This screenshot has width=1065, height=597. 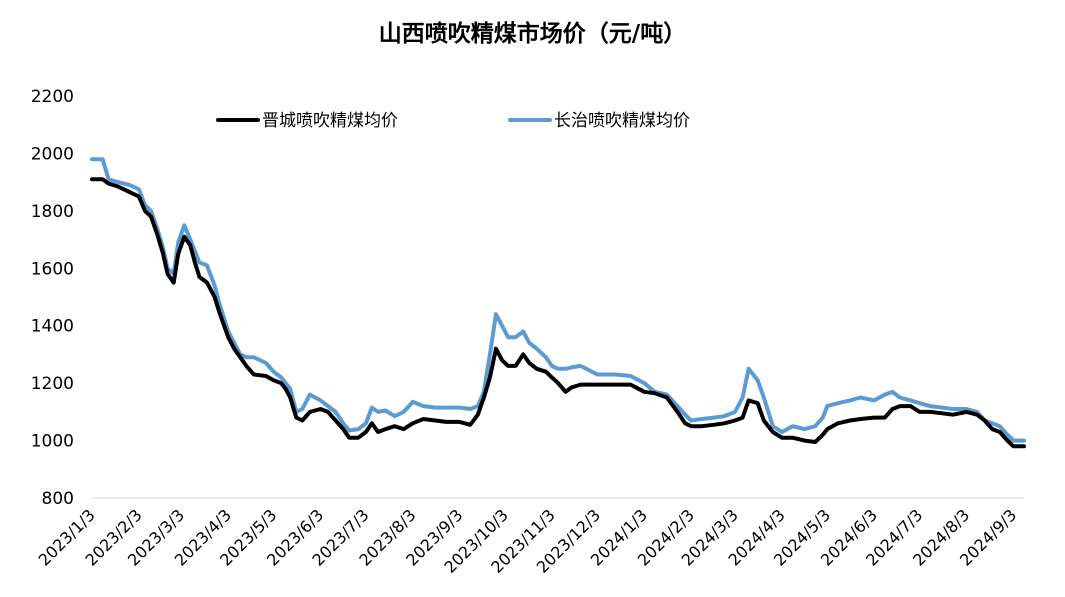 What do you see at coordinates (453, 121) in the screenshot?
I see `legend: 晋城喷吹精煤均价 长治喷吹精煤均价` at bounding box center [453, 121].